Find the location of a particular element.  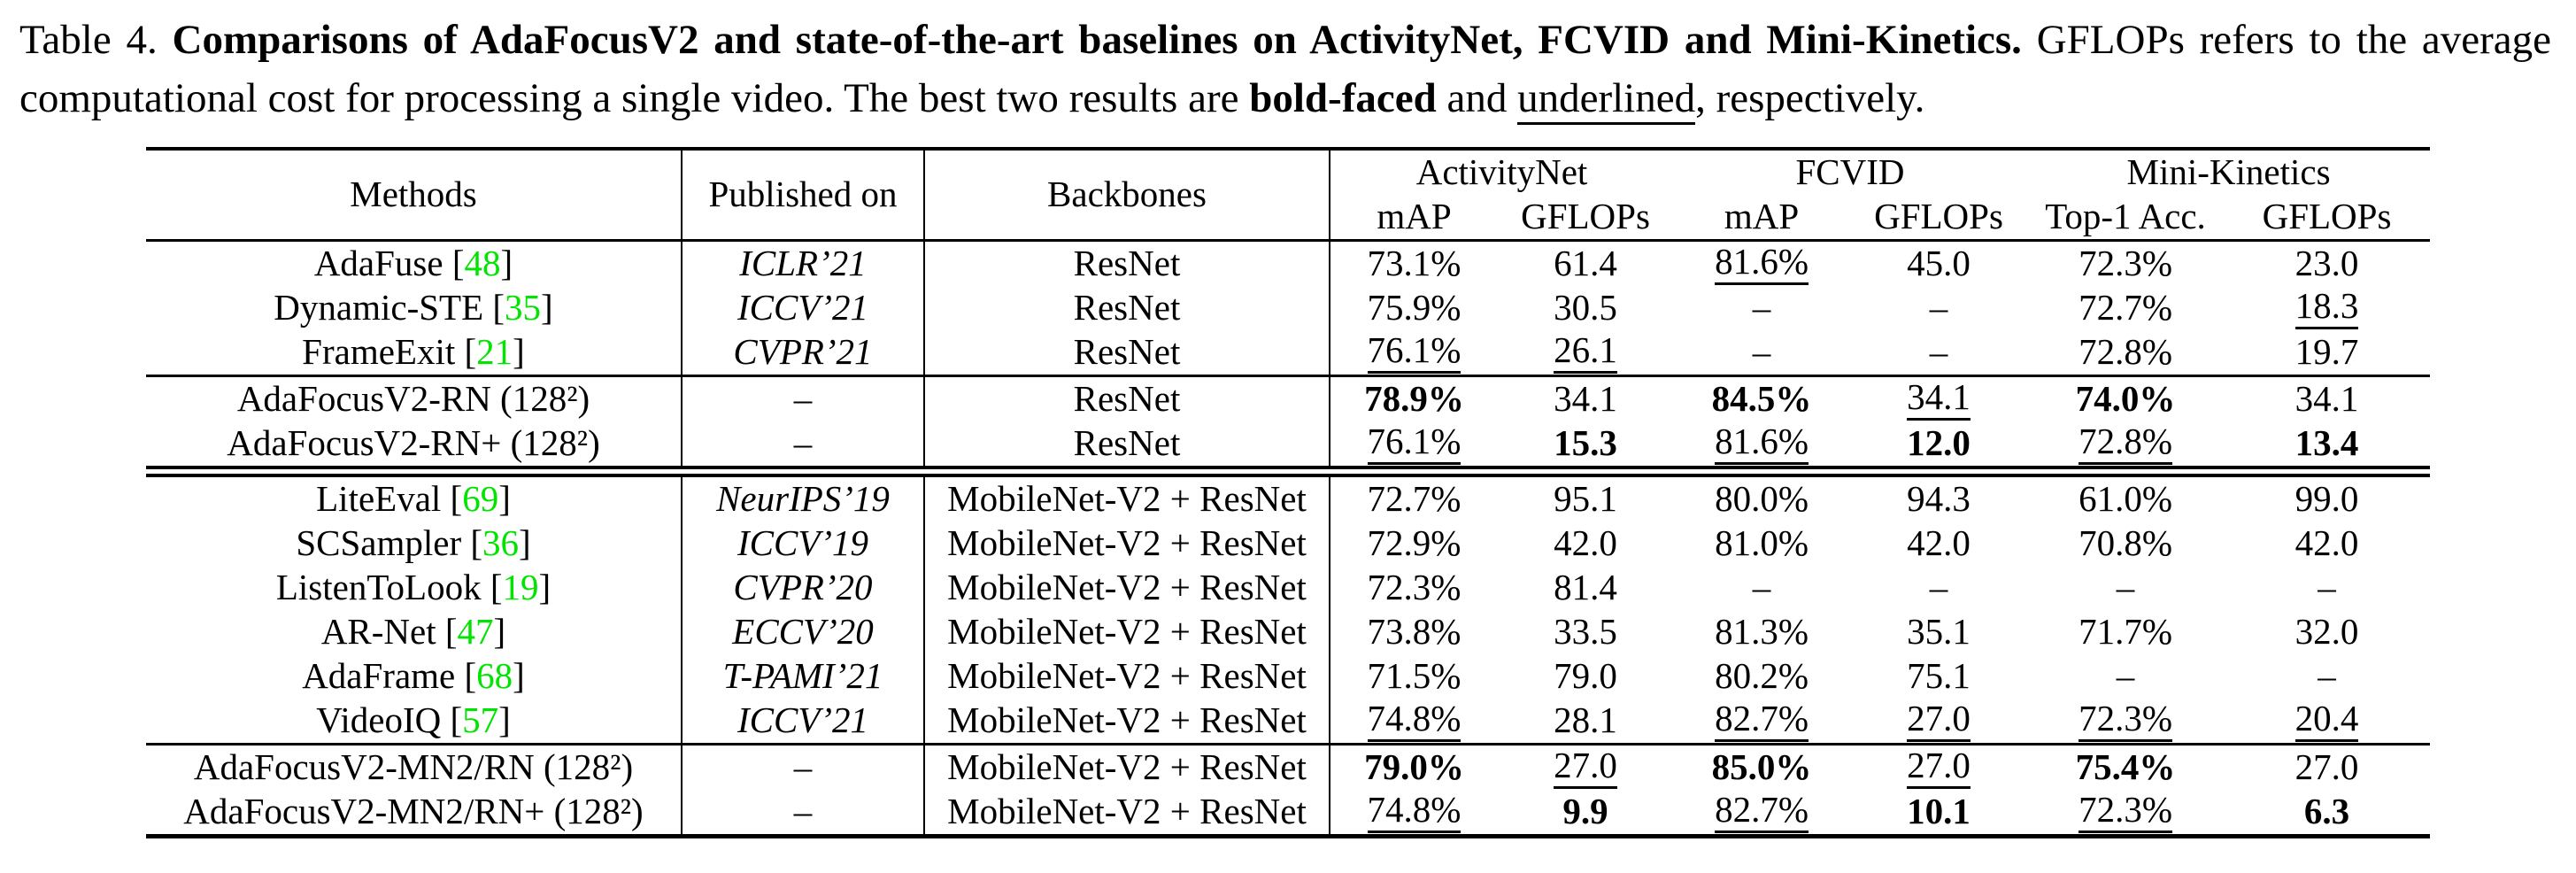

value-cell: 34.1 is located at coordinates (2327, 399).